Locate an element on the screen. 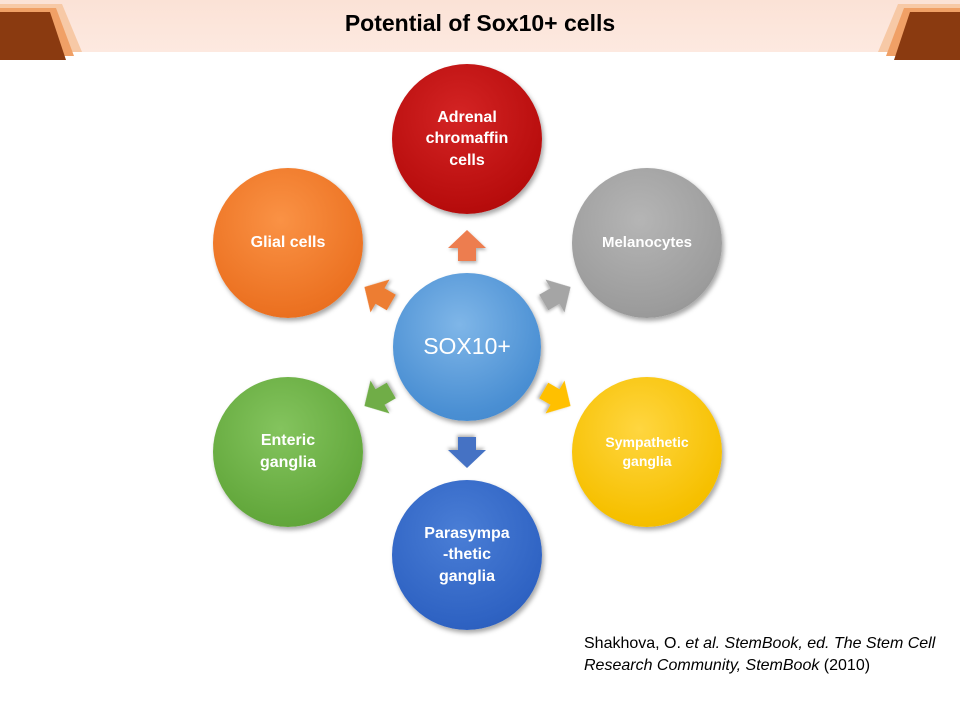 The width and height of the screenshot is (960, 720). right-corner-decoration is located at coordinates (919, 32).